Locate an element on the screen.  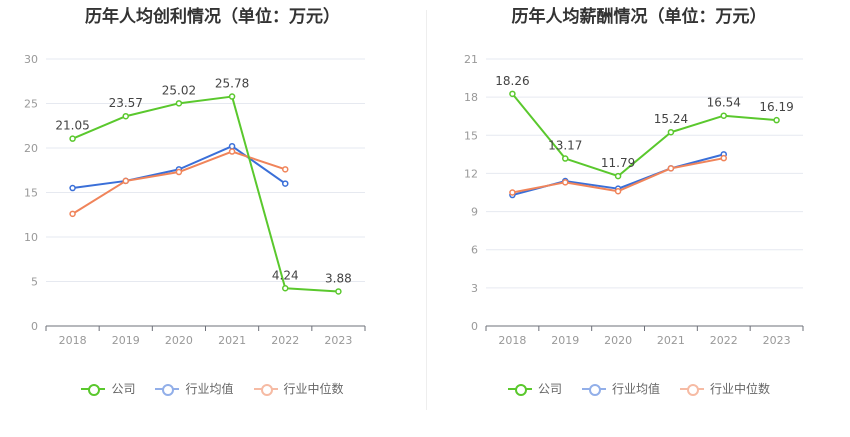
data-label: 16.54 is located at coordinates (724, 103).